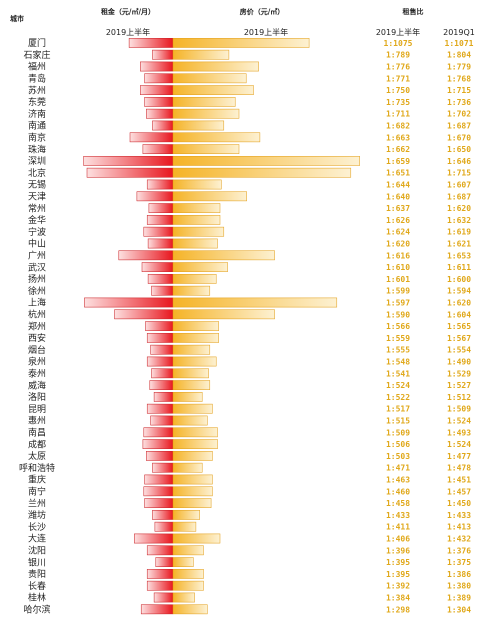  Describe the element at coordinates (398, 503) in the screenshot. I see `ratio-h1-label: 1:458` at that location.